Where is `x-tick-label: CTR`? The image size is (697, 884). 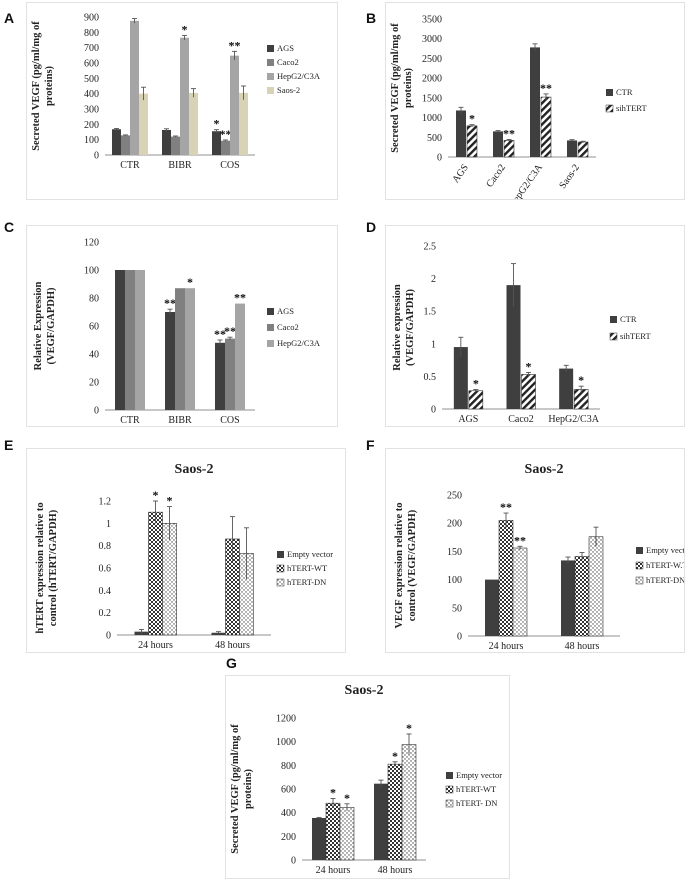
x-tick-label: CTR is located at coordinates (130, 420).